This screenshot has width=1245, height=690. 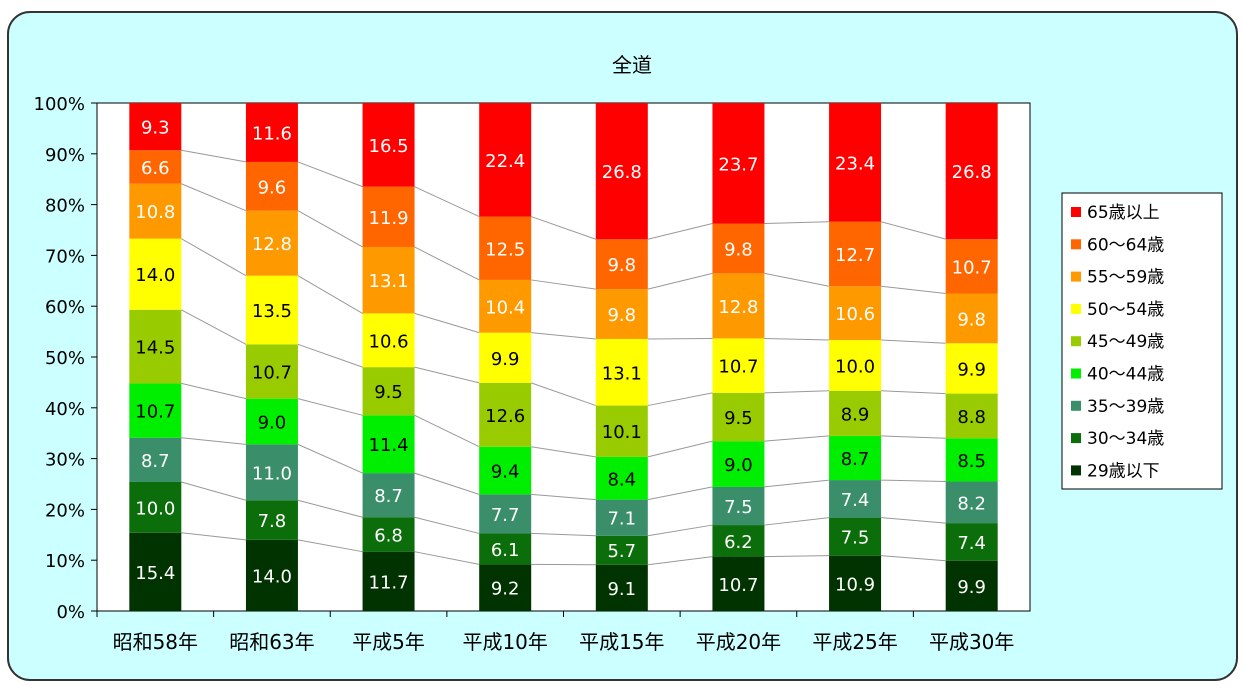 I want to click on legend-label: 65歳以上, so click(x=1123, y=213).